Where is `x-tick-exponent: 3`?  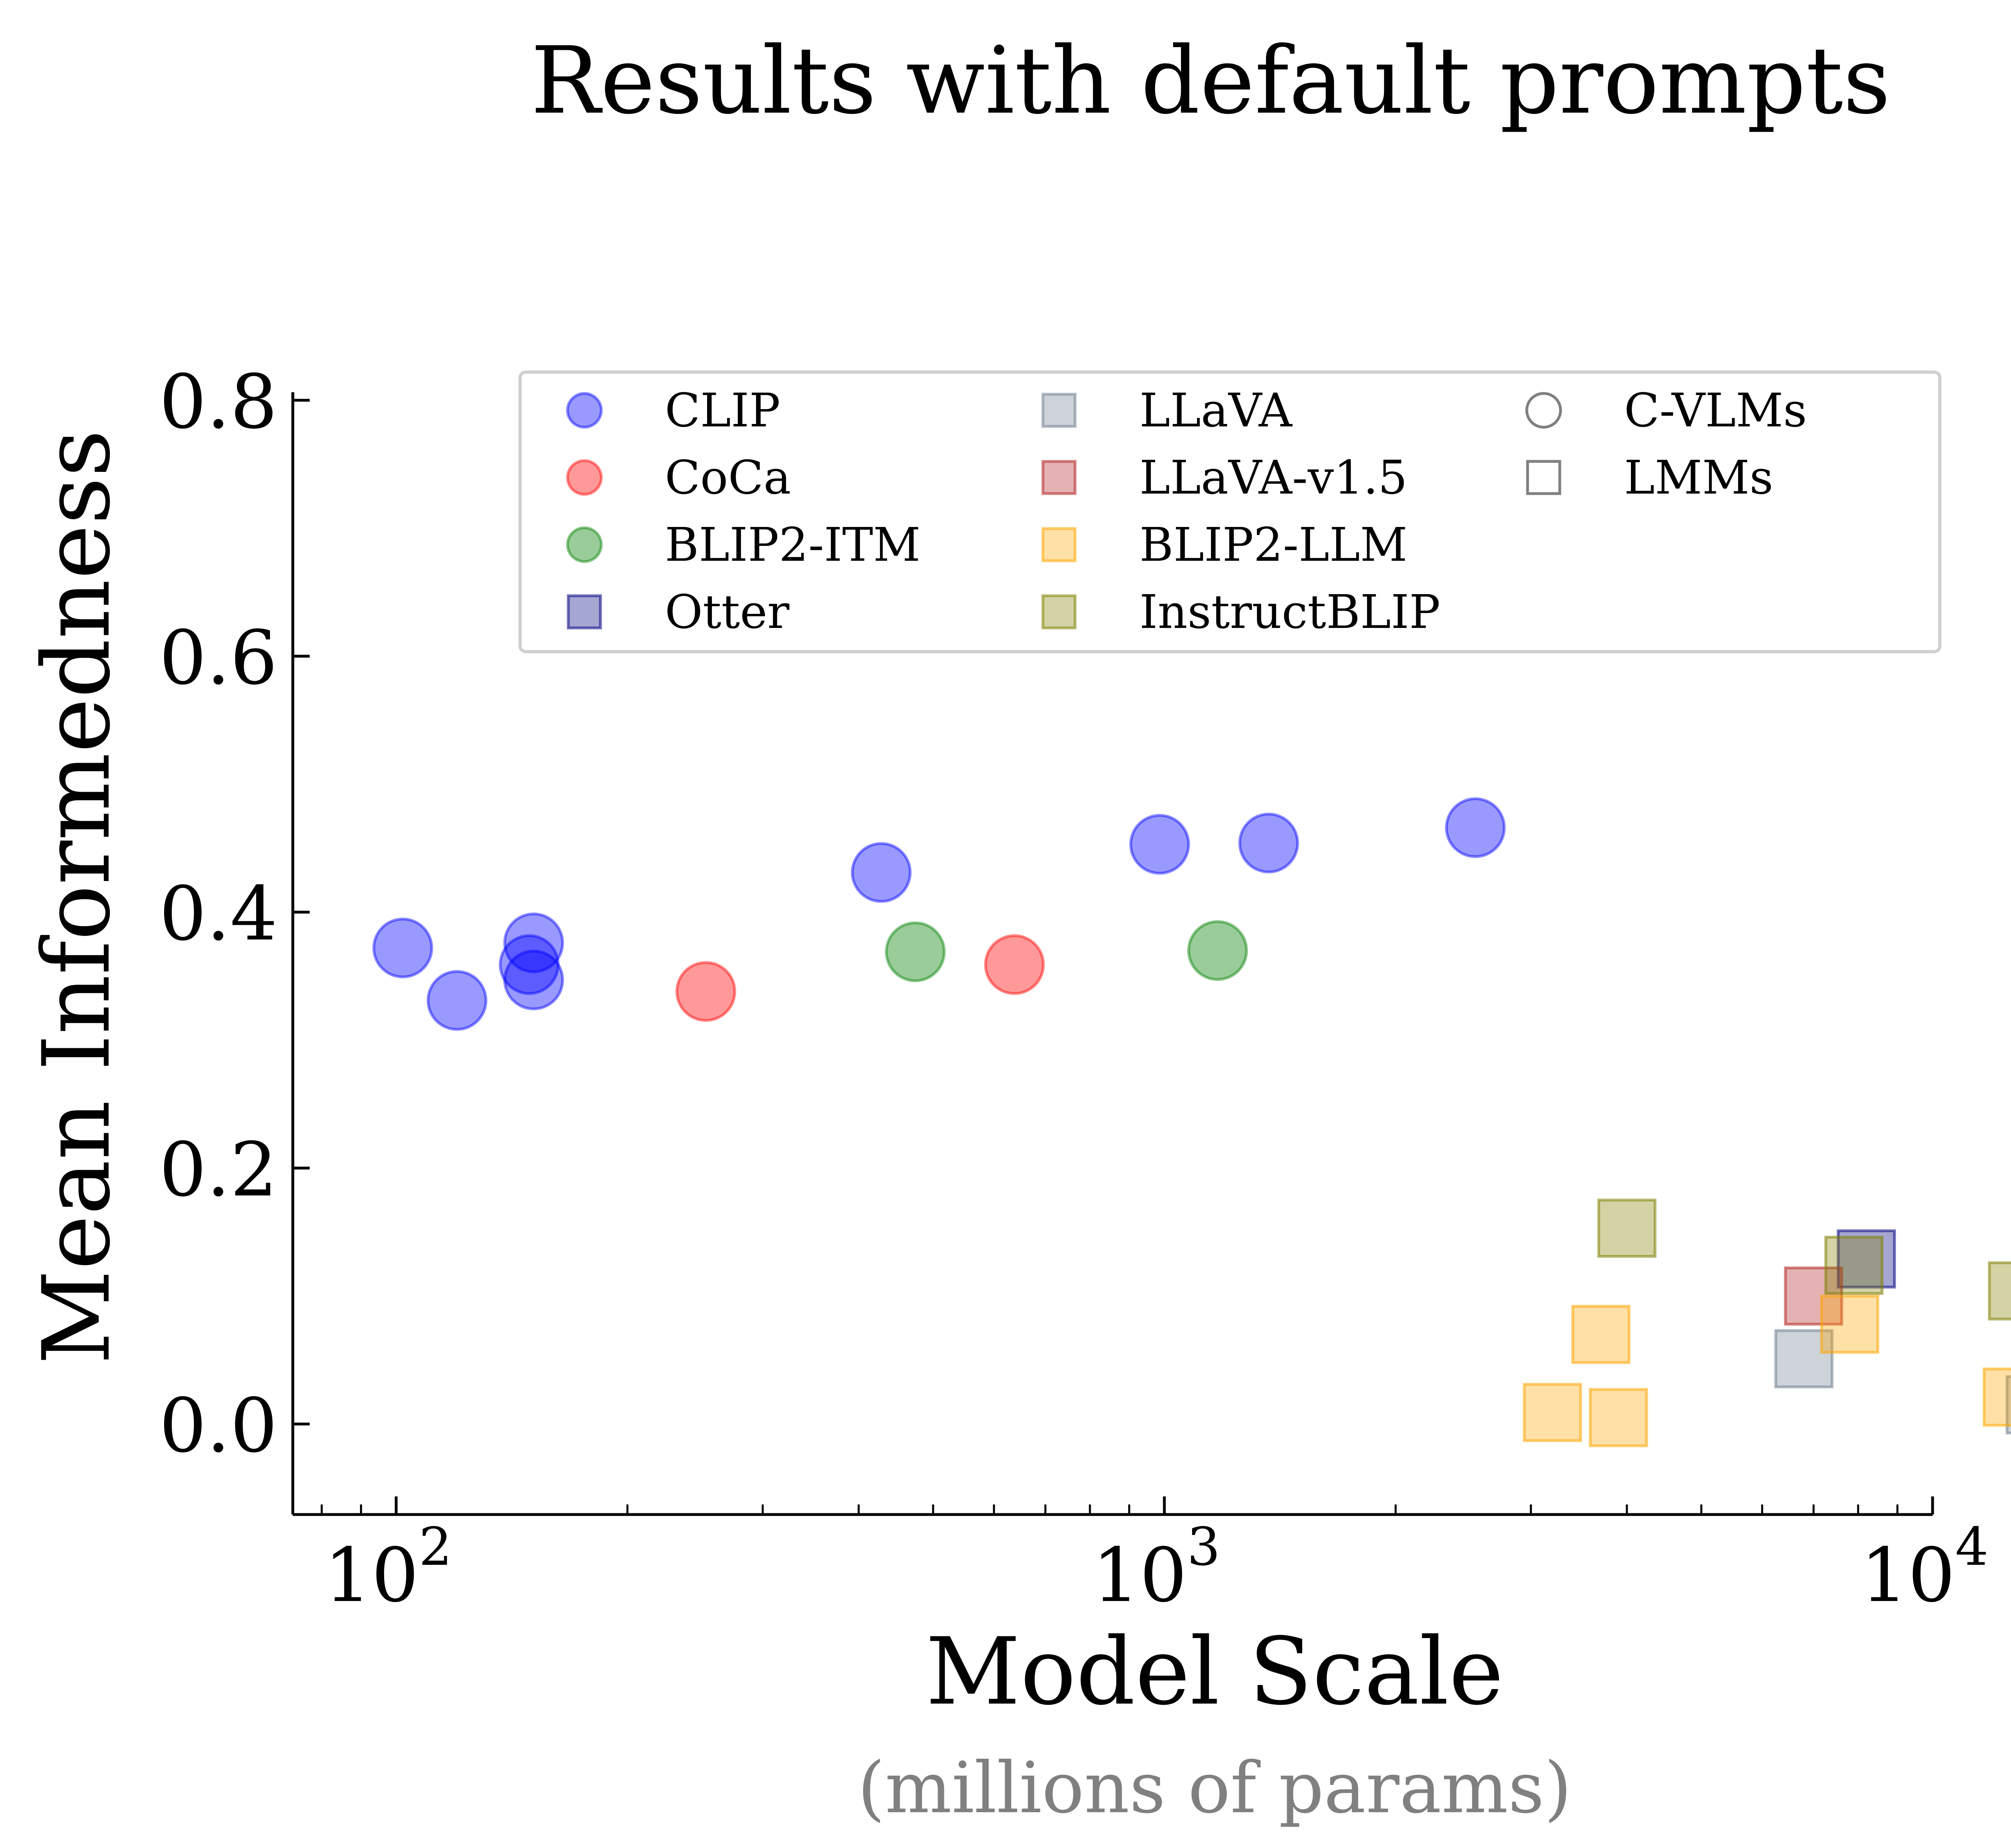 x-tick-exponent: 3 is located at coordinates (1203, 1546).